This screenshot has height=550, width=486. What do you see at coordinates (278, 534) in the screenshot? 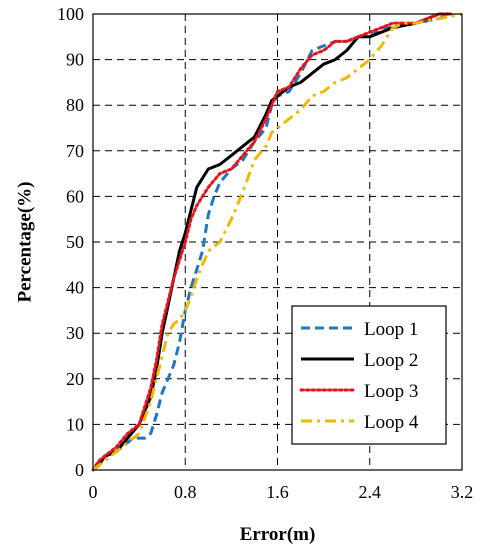
I see `x-axis-title: Error(m)` at bounding box center [278, 534].